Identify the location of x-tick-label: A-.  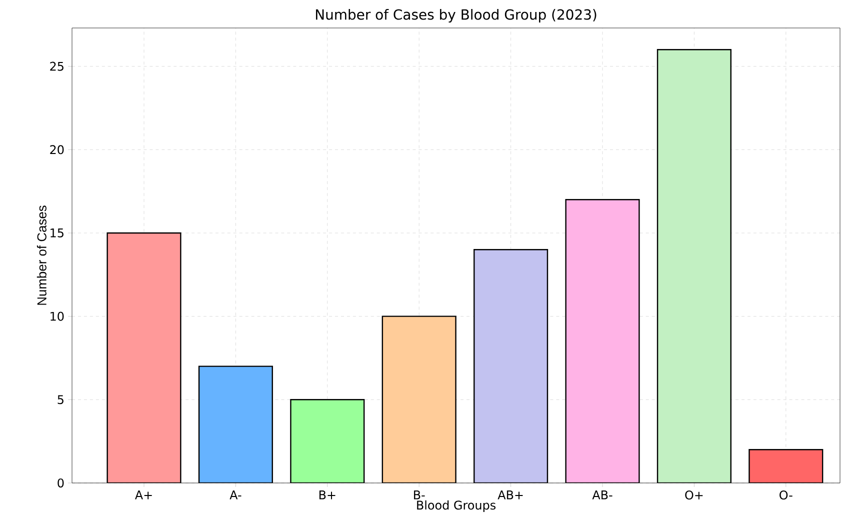
(236, 495).